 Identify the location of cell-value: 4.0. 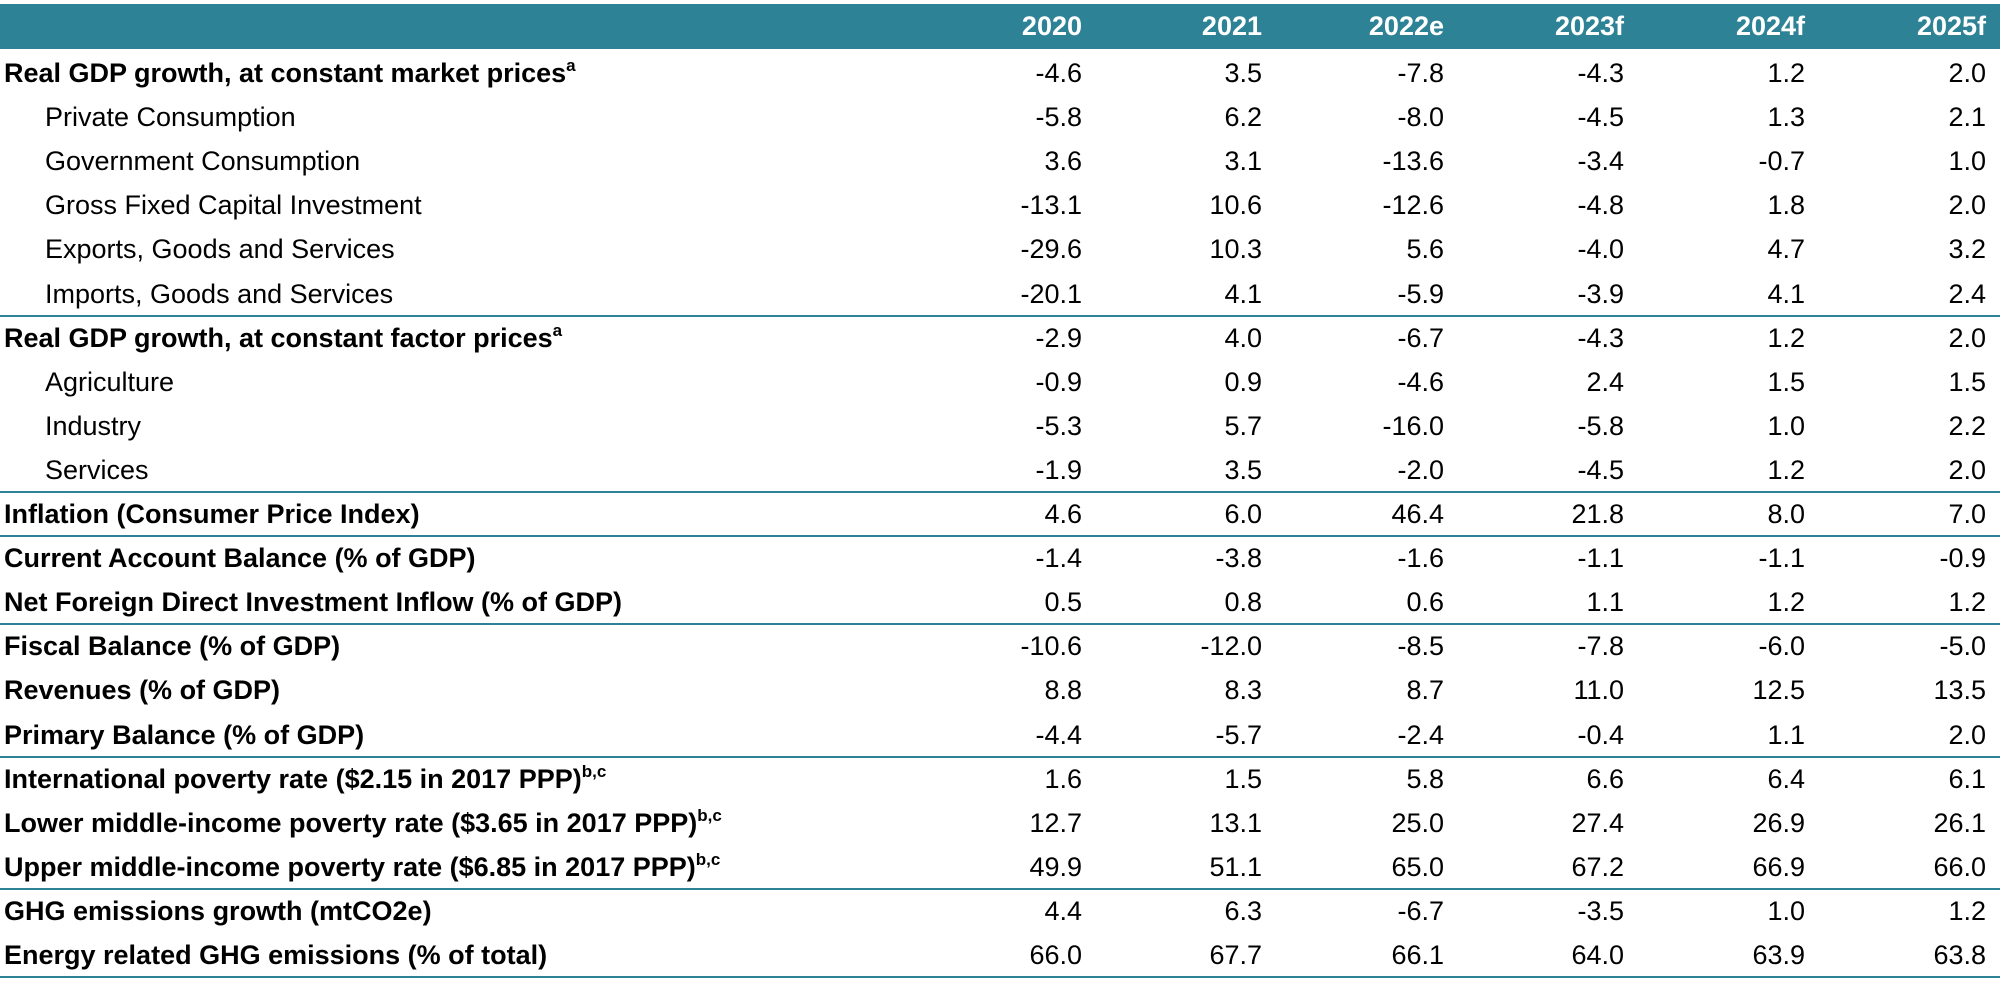
(1243, 337).